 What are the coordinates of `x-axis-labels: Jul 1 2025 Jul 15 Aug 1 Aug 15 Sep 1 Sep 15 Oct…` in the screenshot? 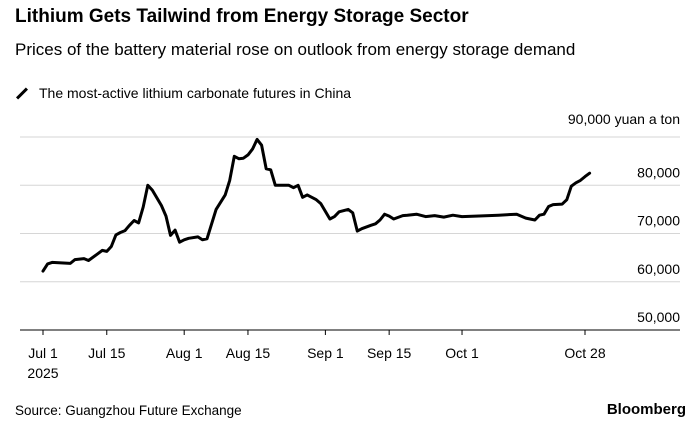 It's located at (316, 363).